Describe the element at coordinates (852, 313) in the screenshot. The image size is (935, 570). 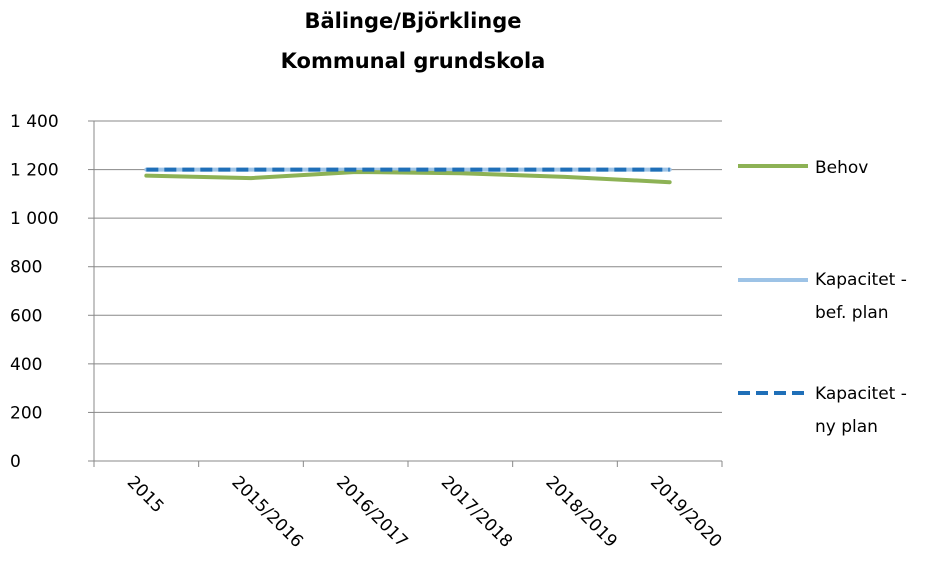
I see `legend-label: bef. plan` at that location.